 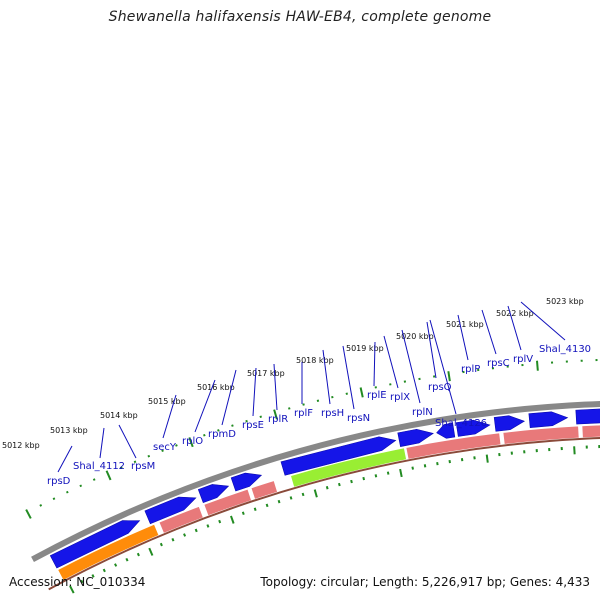 What do you see at coordinates (222, 434) in the screenshot?
I see `gene-label: rpmD` at bounding box center [222, 434].